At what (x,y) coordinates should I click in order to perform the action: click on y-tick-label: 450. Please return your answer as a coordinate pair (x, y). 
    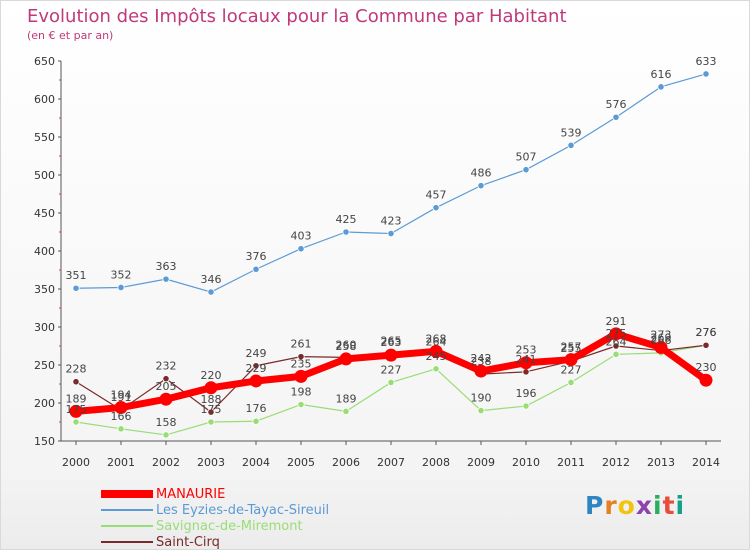
    Looking at the image, I should click on (44, 213).